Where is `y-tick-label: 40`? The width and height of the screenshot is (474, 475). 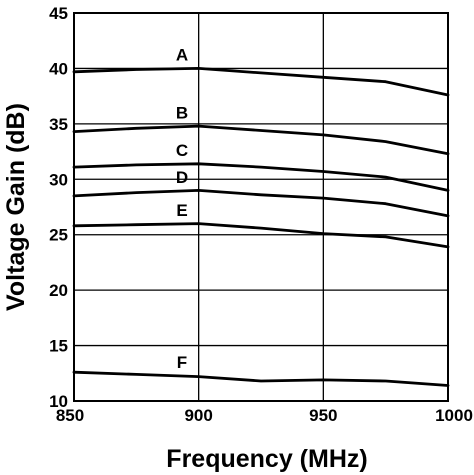 y-tick-label: 40 is located at coordinates (58, 68).